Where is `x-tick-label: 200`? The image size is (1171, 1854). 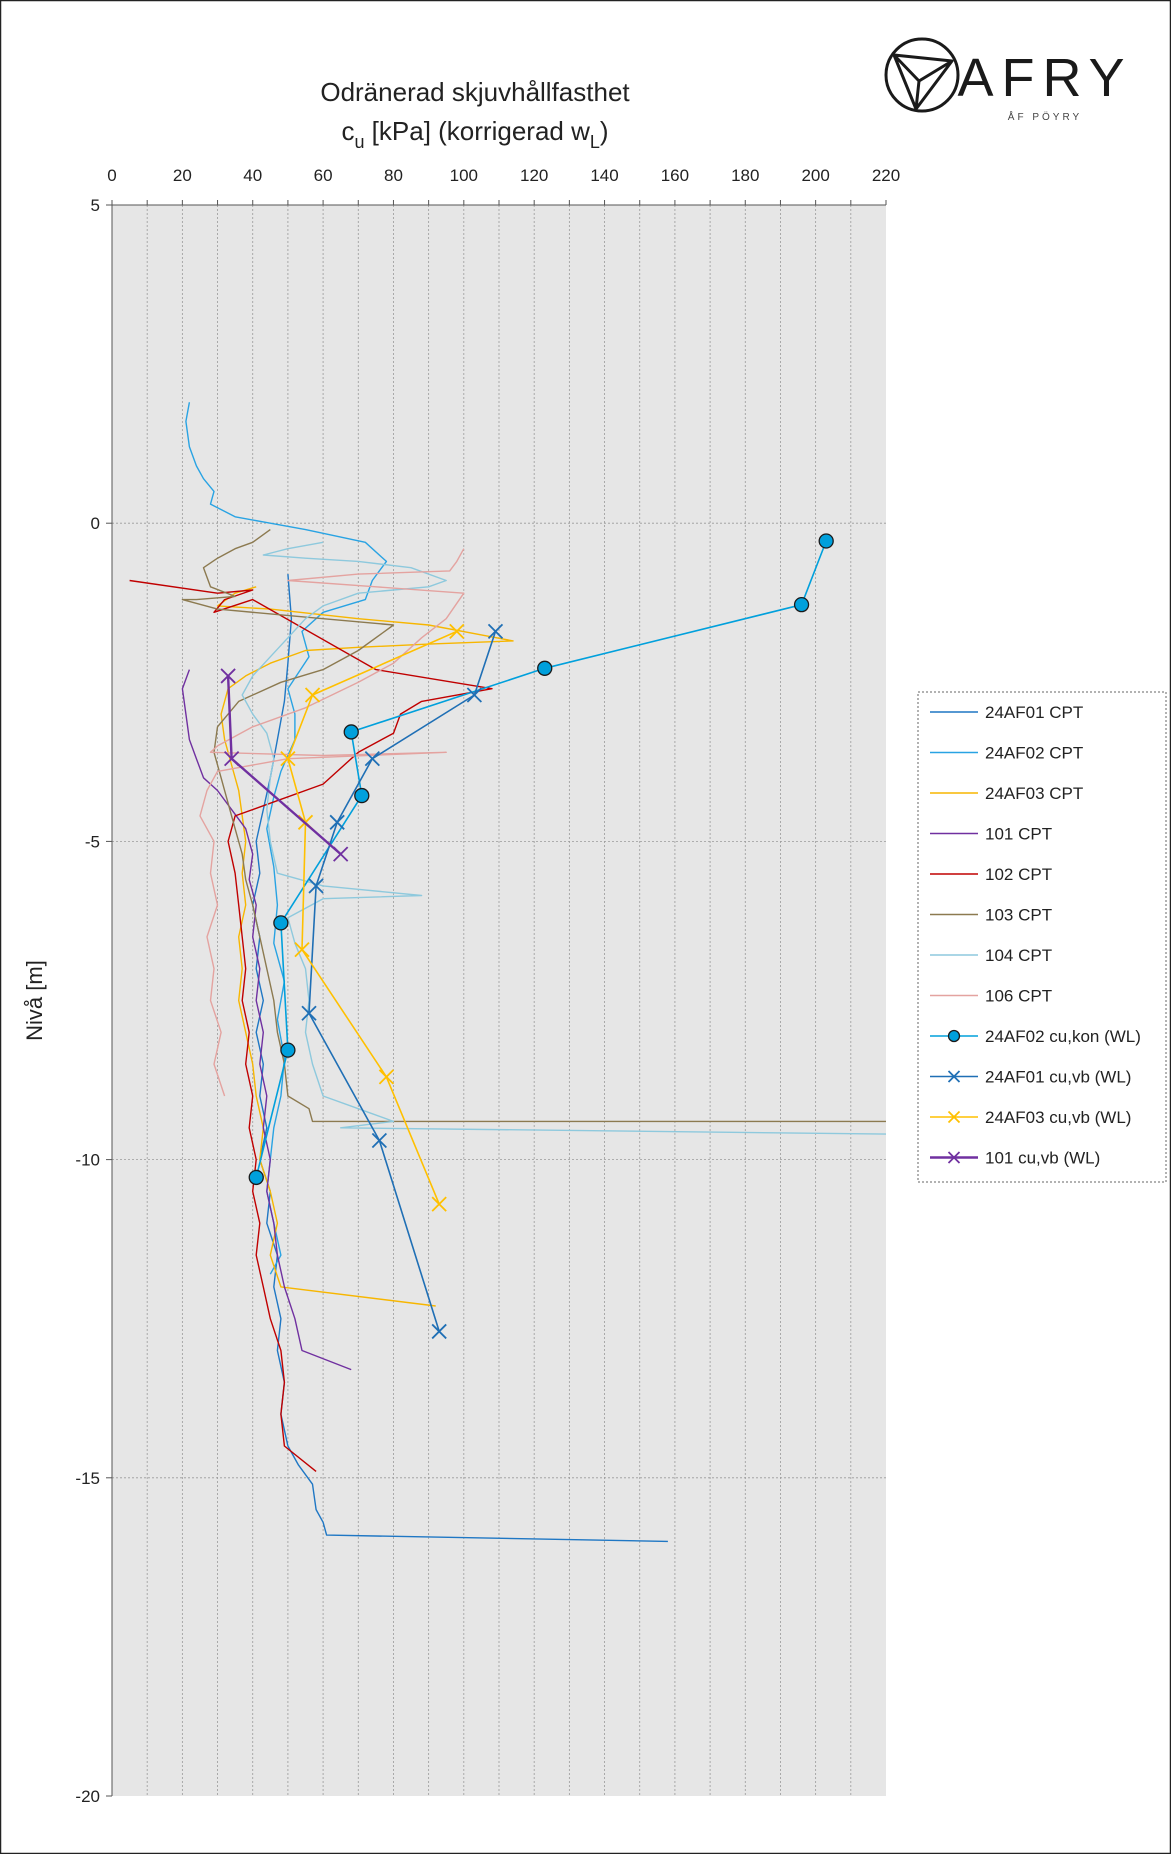
x-tick-label: 200 is located at coordinates (815, 175).